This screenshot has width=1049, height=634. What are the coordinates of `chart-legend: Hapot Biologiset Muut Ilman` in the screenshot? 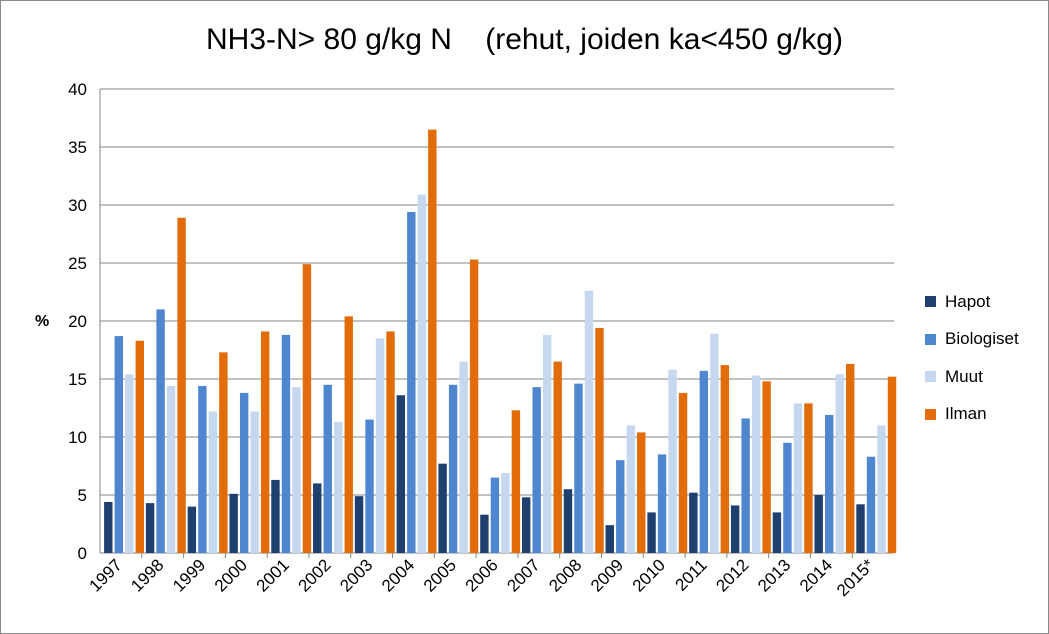 It's located at (972, 358).